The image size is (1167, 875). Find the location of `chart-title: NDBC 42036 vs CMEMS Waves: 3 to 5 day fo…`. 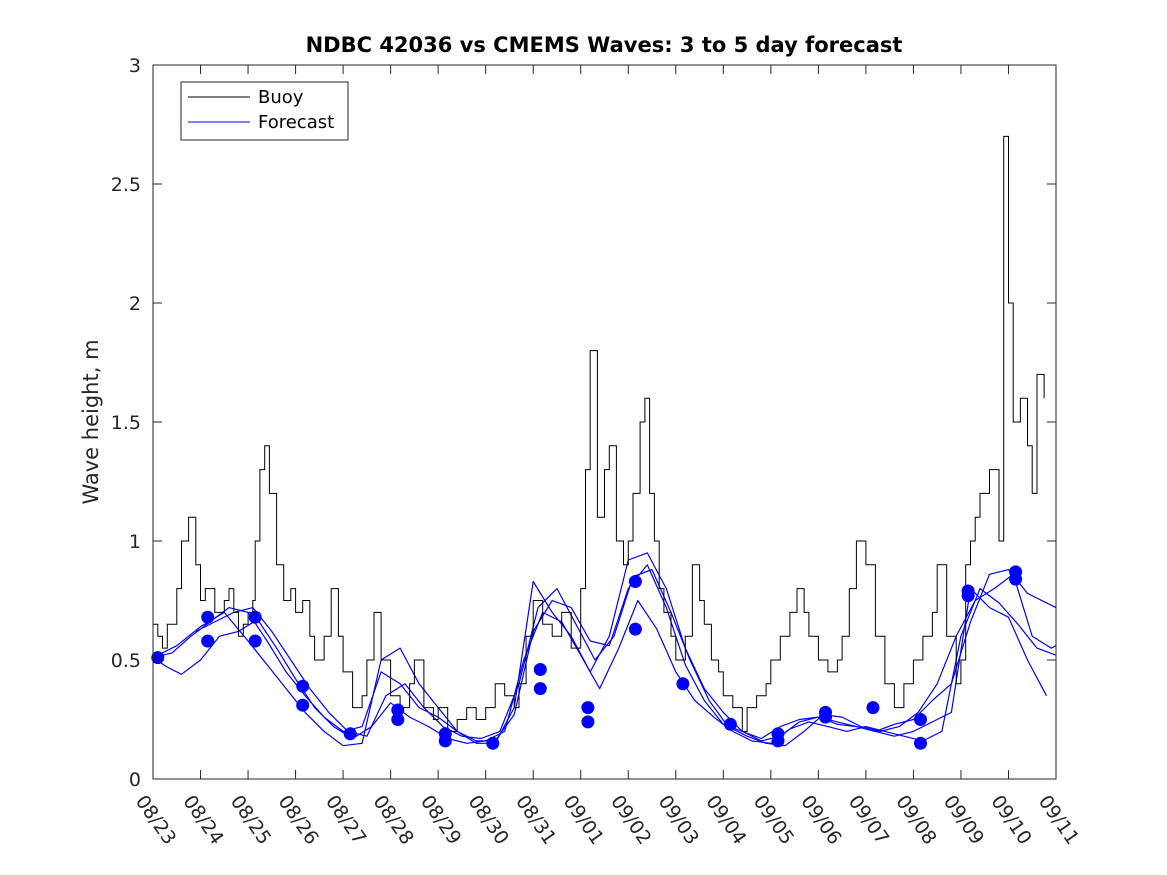

chart-title: NDBC 42036 vs CMEMS Waves: 3 to 5 day fo… is located at coordinates (604, 45).